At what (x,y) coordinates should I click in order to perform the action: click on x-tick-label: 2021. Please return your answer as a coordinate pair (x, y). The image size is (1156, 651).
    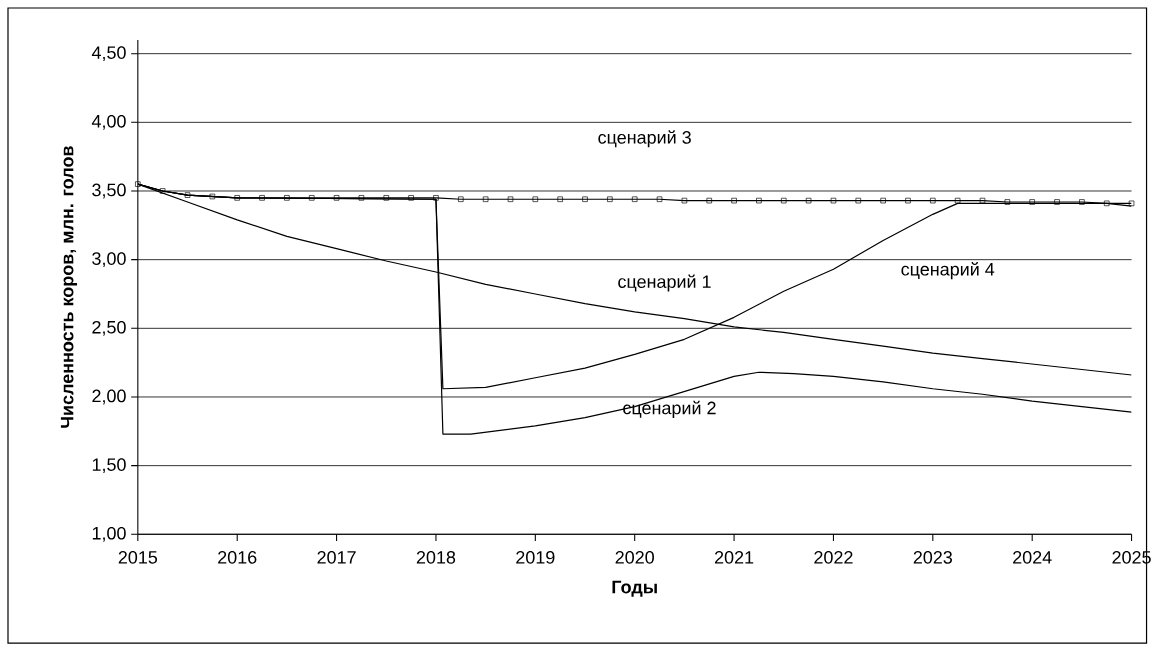
    Looking at the image, I should click on (734, 557).